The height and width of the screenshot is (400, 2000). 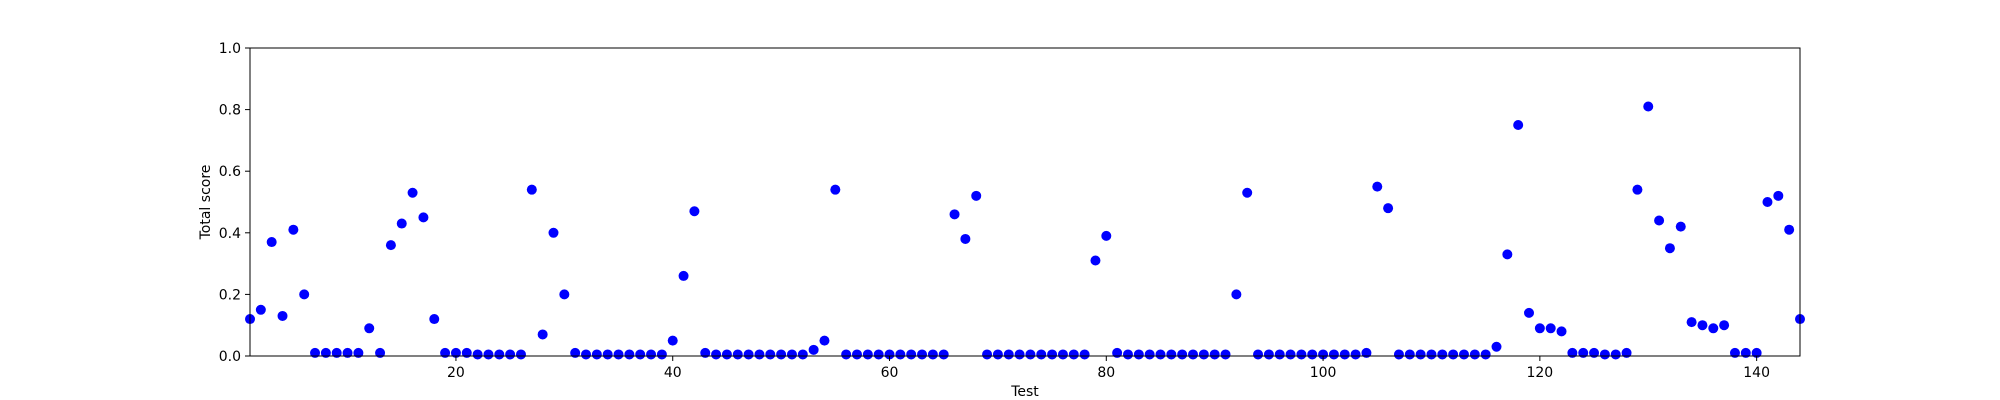 What do you see at coordinates (890, 373) in the screenshot?
I see `x-tick-label: 60` at bounding box center [890, 373].